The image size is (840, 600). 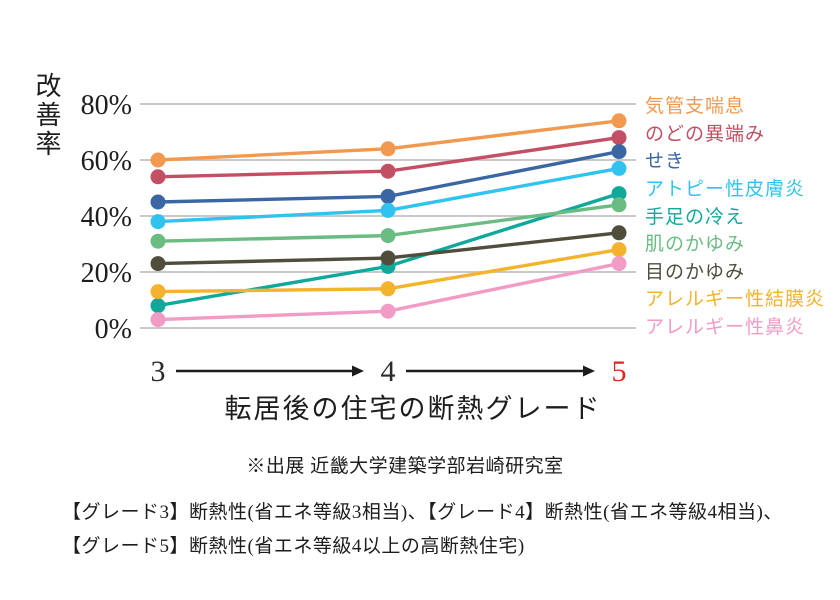 I want to click on legend-label-3: アトピー性皮膚炎, so click(x=725, y=189).